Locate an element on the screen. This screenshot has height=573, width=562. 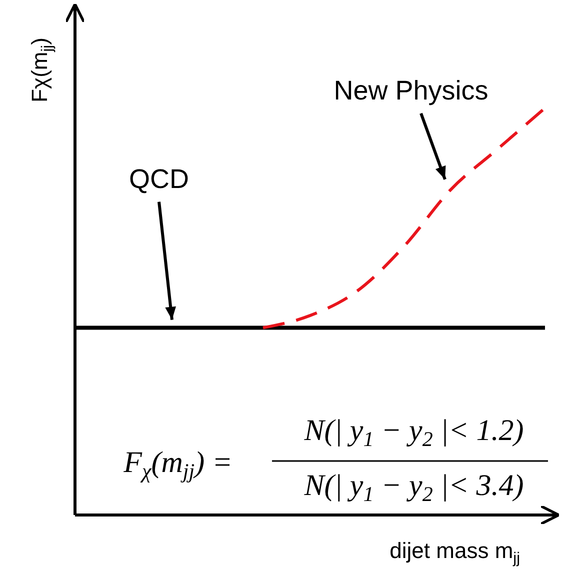
annotation: N(| y$_{1}$ − y$_{2}$ |< 1.2) is located at coordinates (413, 433).